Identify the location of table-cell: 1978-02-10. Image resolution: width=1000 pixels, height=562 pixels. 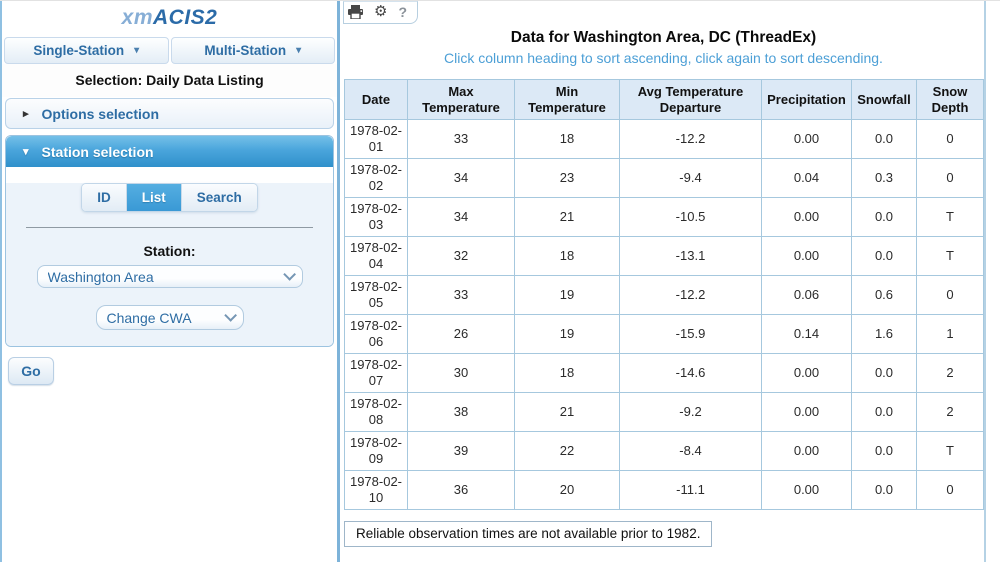
(376, 490).